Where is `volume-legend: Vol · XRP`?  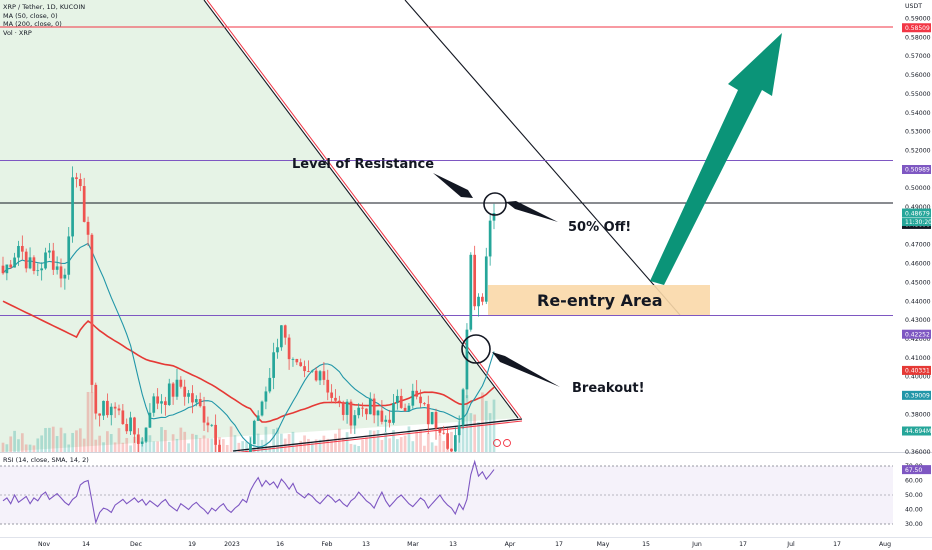 volume-legend: Vol · XRP is located at coordinates (17, 32).